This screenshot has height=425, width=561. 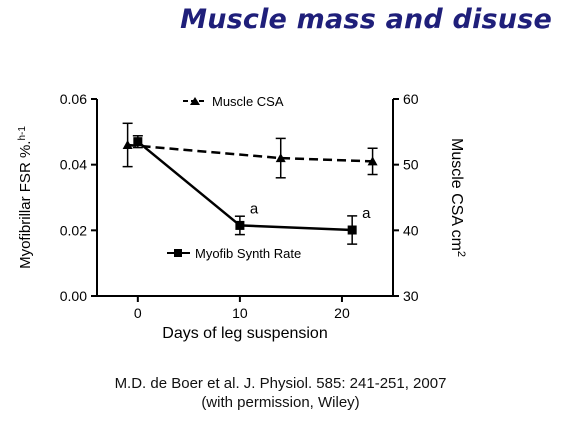 What do you see at coordinates (248, 253) in the screenshot?
I see `legend-myofib-label: Myofib Synth Rate` at bounding box center [248, 253].